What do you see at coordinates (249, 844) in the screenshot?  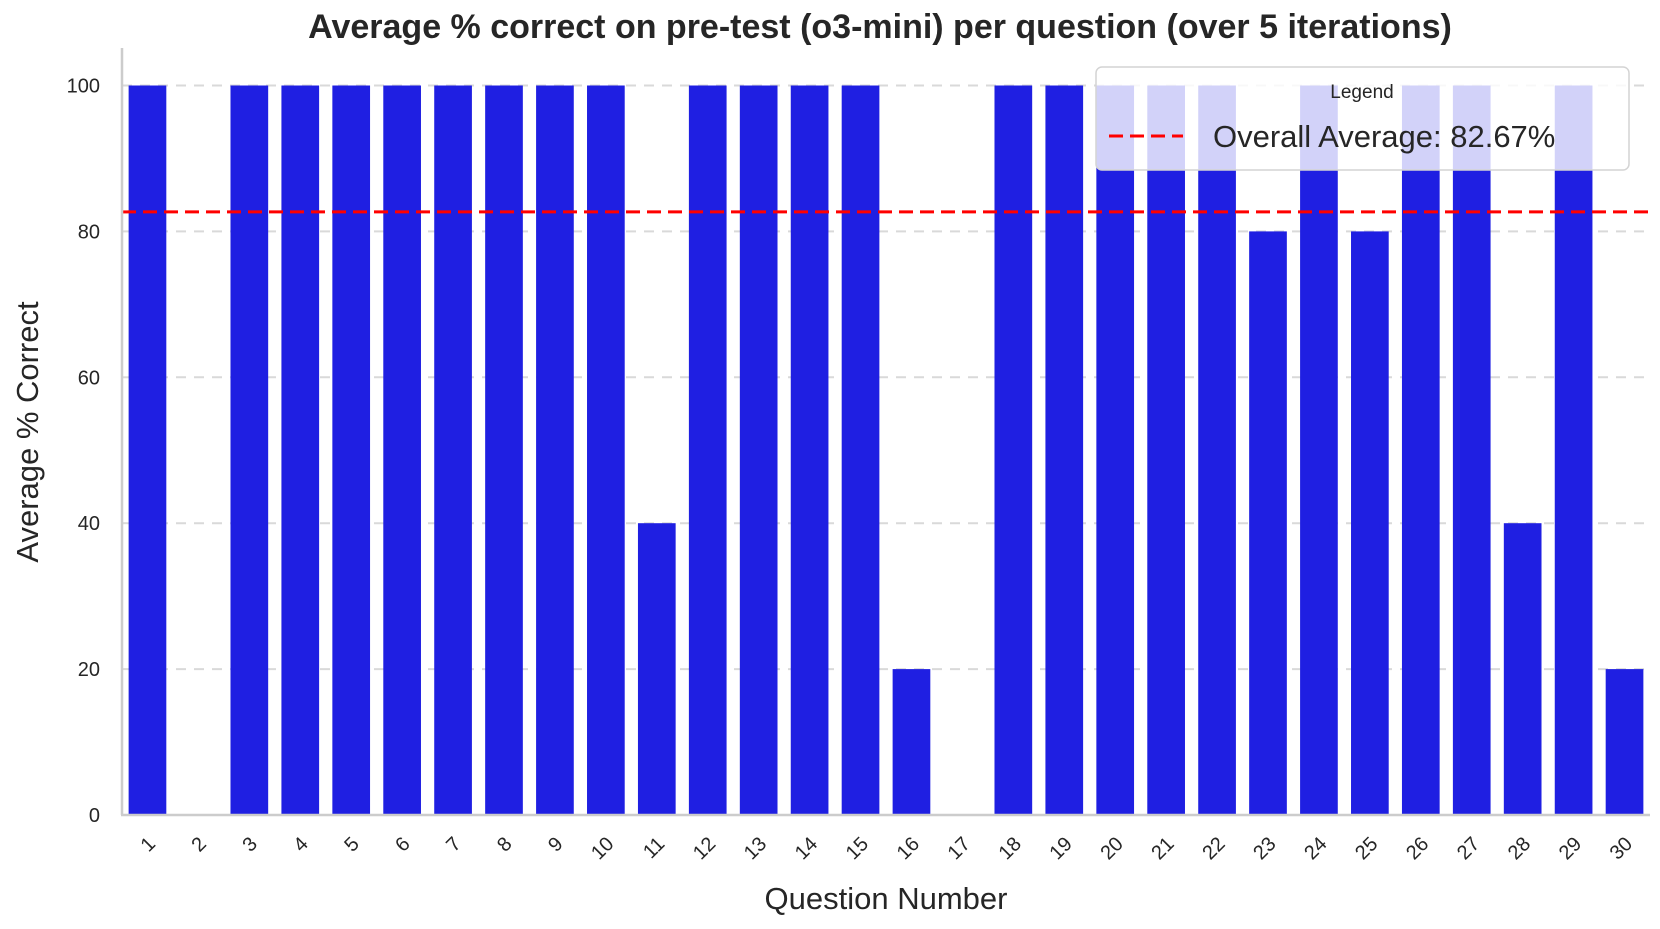 I see `x-tick-label: 3` at bounding box center [249, 844].